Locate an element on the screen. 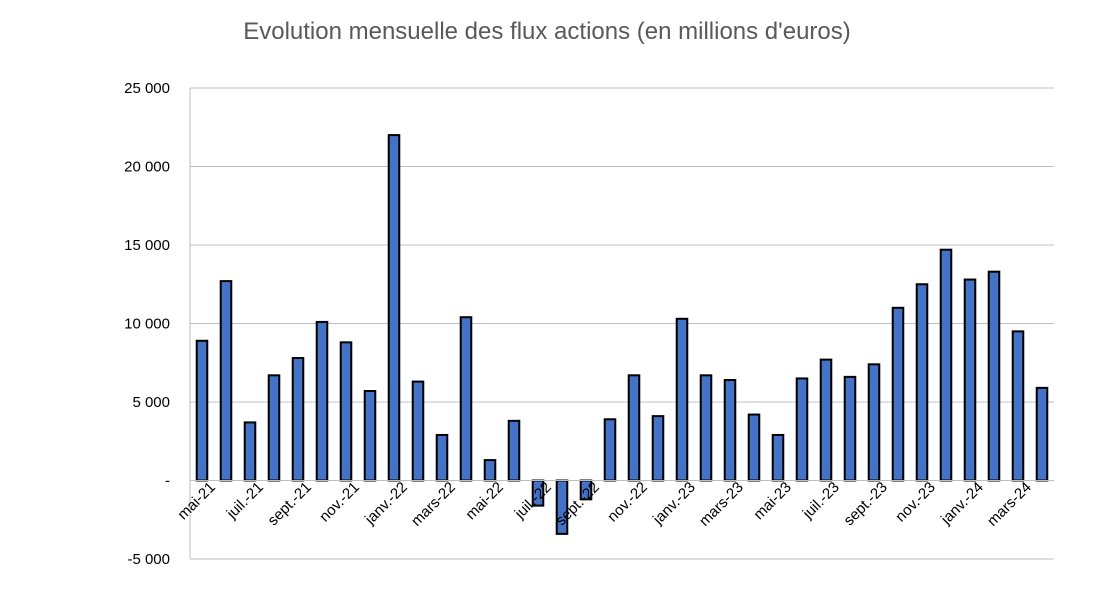 Image resolution: width=1094 pixels, height=594 pixels. y-axis-tick-labels: 25 000 20 000 15 000 10 000 5 000 - -5 000 is located at coordinates (147, 324).